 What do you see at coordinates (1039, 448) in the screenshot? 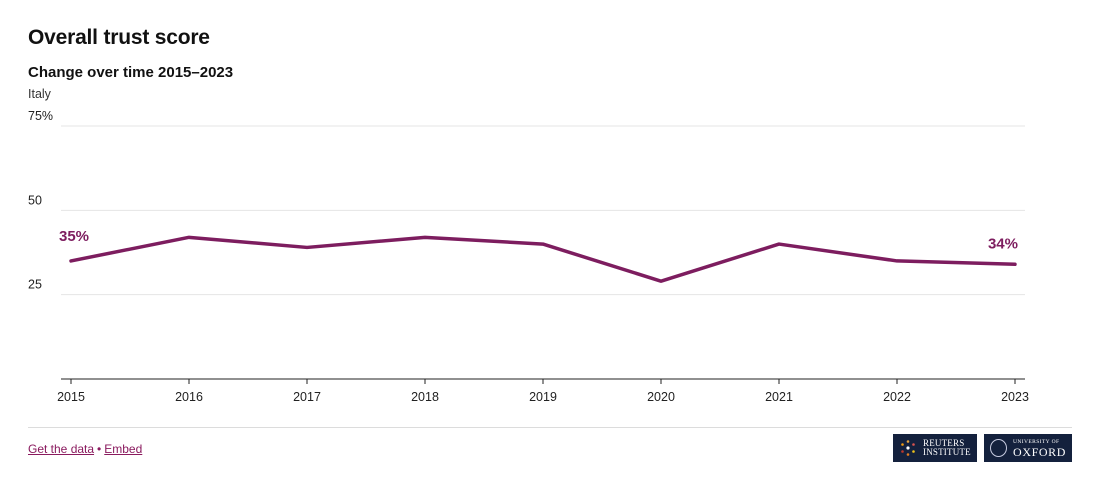
I see `oxford-logo-text: UNIVERSITY OF OXFORD` at bounding box center [1039, 448].